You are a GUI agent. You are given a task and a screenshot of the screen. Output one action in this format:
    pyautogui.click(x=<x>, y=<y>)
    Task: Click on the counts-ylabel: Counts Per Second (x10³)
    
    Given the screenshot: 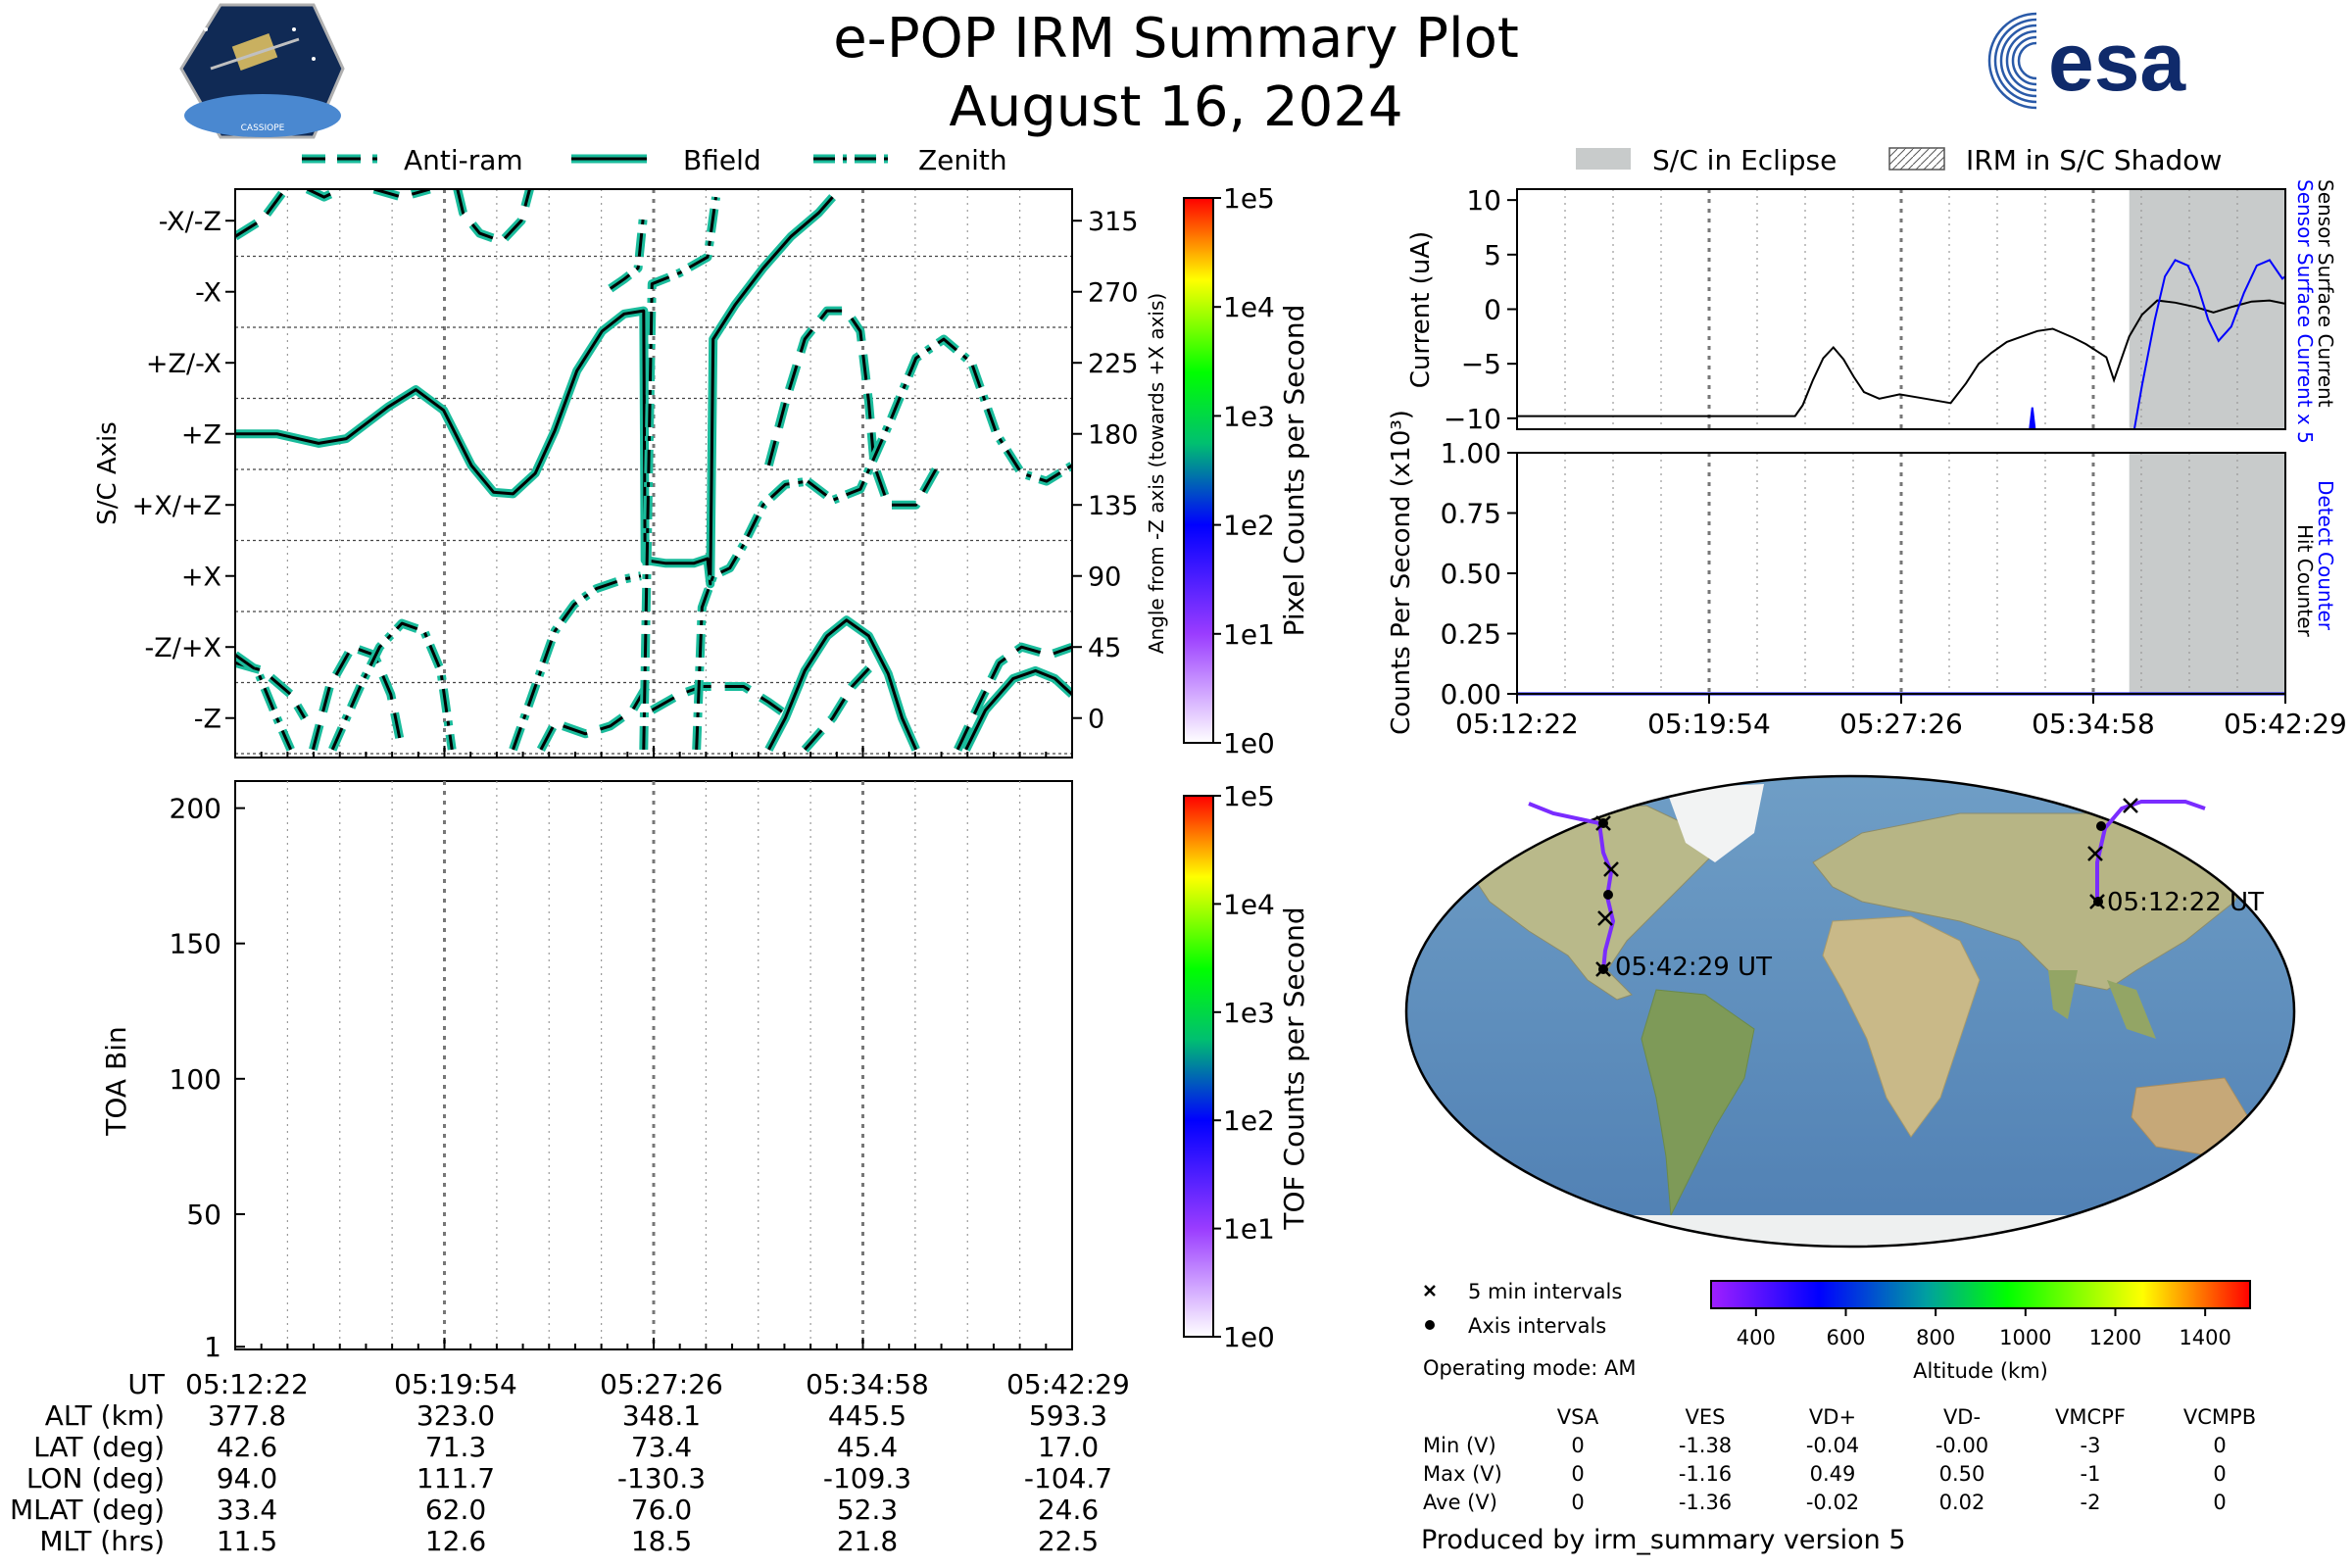 What is the action you would take?
    pyautogui.click(x=1401, y=572)
    